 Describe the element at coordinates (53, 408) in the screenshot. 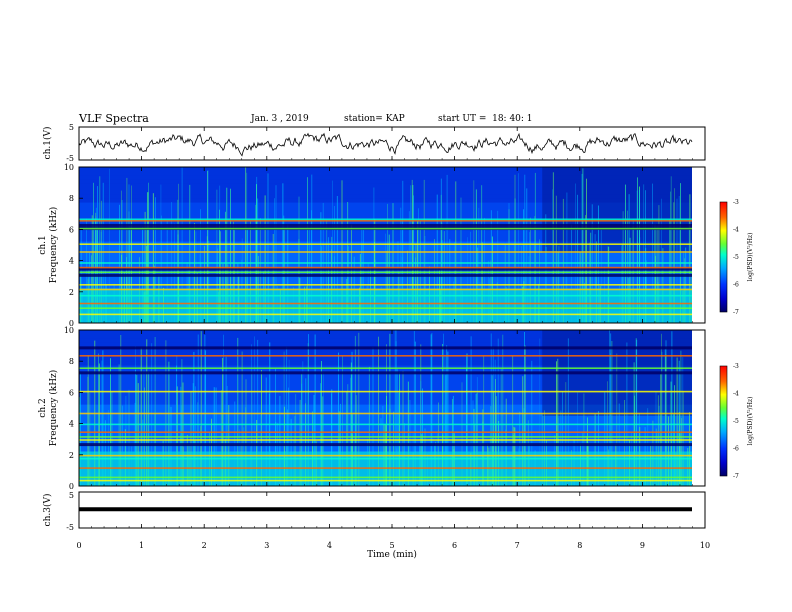

I see `ch2-freq-ylabel: Frequency (kHz)` at that location.